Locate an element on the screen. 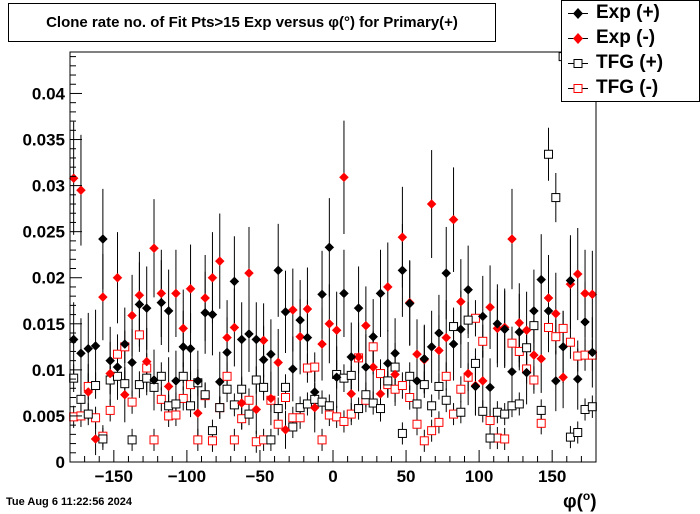 This screenshot has width=700, height=514. legend: Exp (+) Exp (-) TFG (+) TFG (-) is located at coordinates (630, 51).